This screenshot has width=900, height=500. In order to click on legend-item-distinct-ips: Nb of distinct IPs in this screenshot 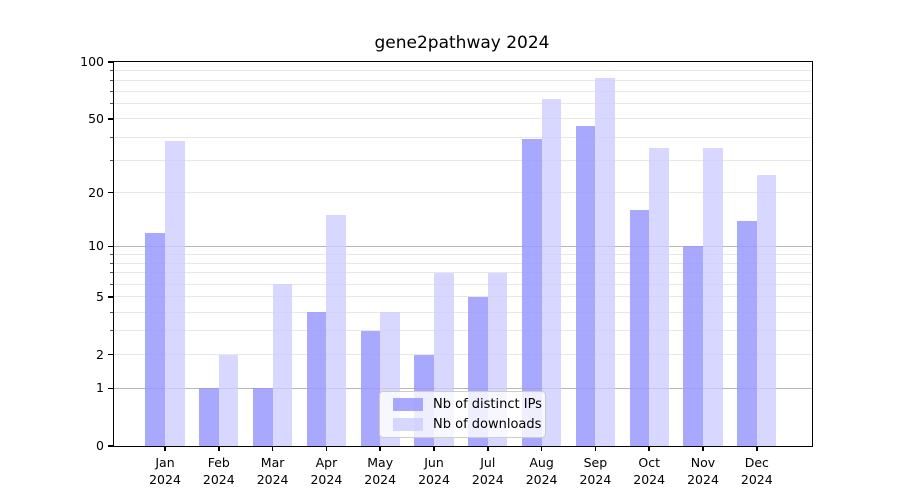, I will do `click(465, 404)`.